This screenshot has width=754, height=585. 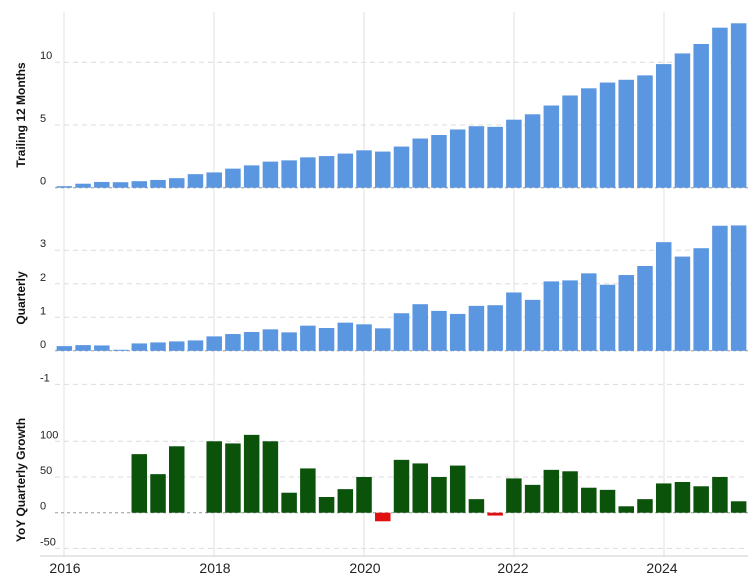 I want to click on quarterly-ytick-label: 2, so click(x=43, y=278).